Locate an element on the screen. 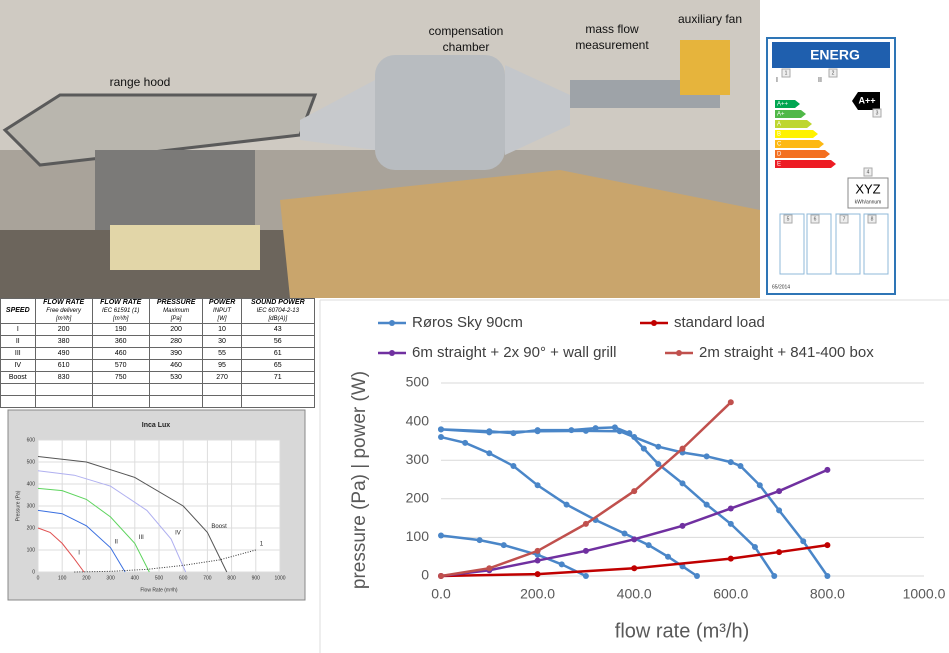 The width and height of the screenshot is (949, 653). column-header: SOUND POWER IEC 60704-2-13 [dB(A)] is located at coordinates (278, 311).